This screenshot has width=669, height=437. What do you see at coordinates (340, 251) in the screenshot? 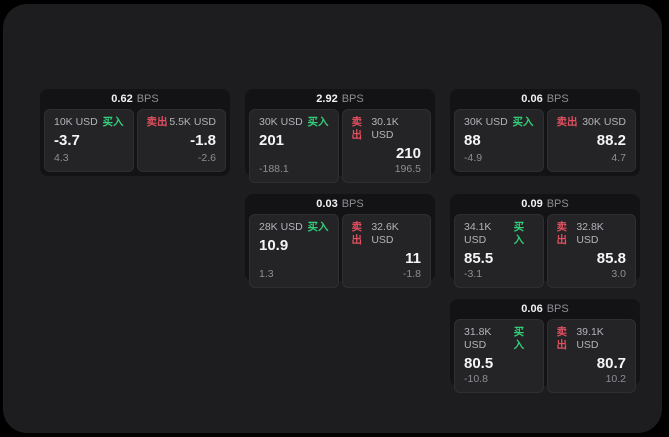
I see `quote-tiles: 28K USD 买入 10.9 1.3 卖出 32.6K USD 11 -1.8` at bounding box center [340, 251].